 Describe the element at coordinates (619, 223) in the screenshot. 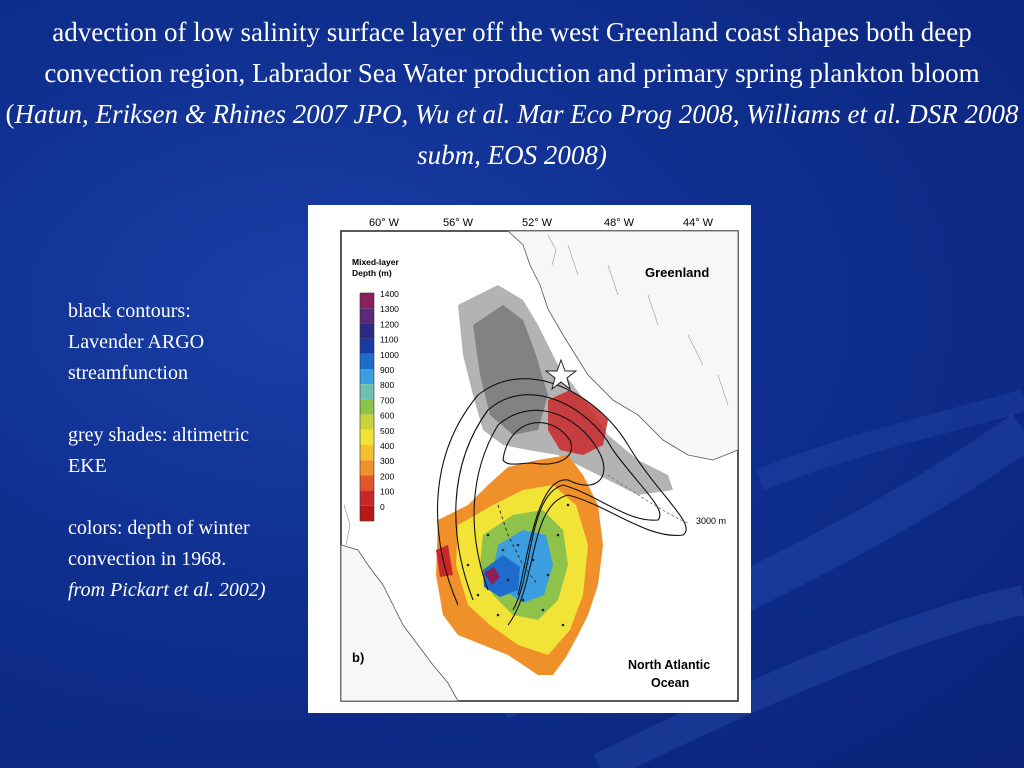

I see `lon-label: 48° W` at that location.